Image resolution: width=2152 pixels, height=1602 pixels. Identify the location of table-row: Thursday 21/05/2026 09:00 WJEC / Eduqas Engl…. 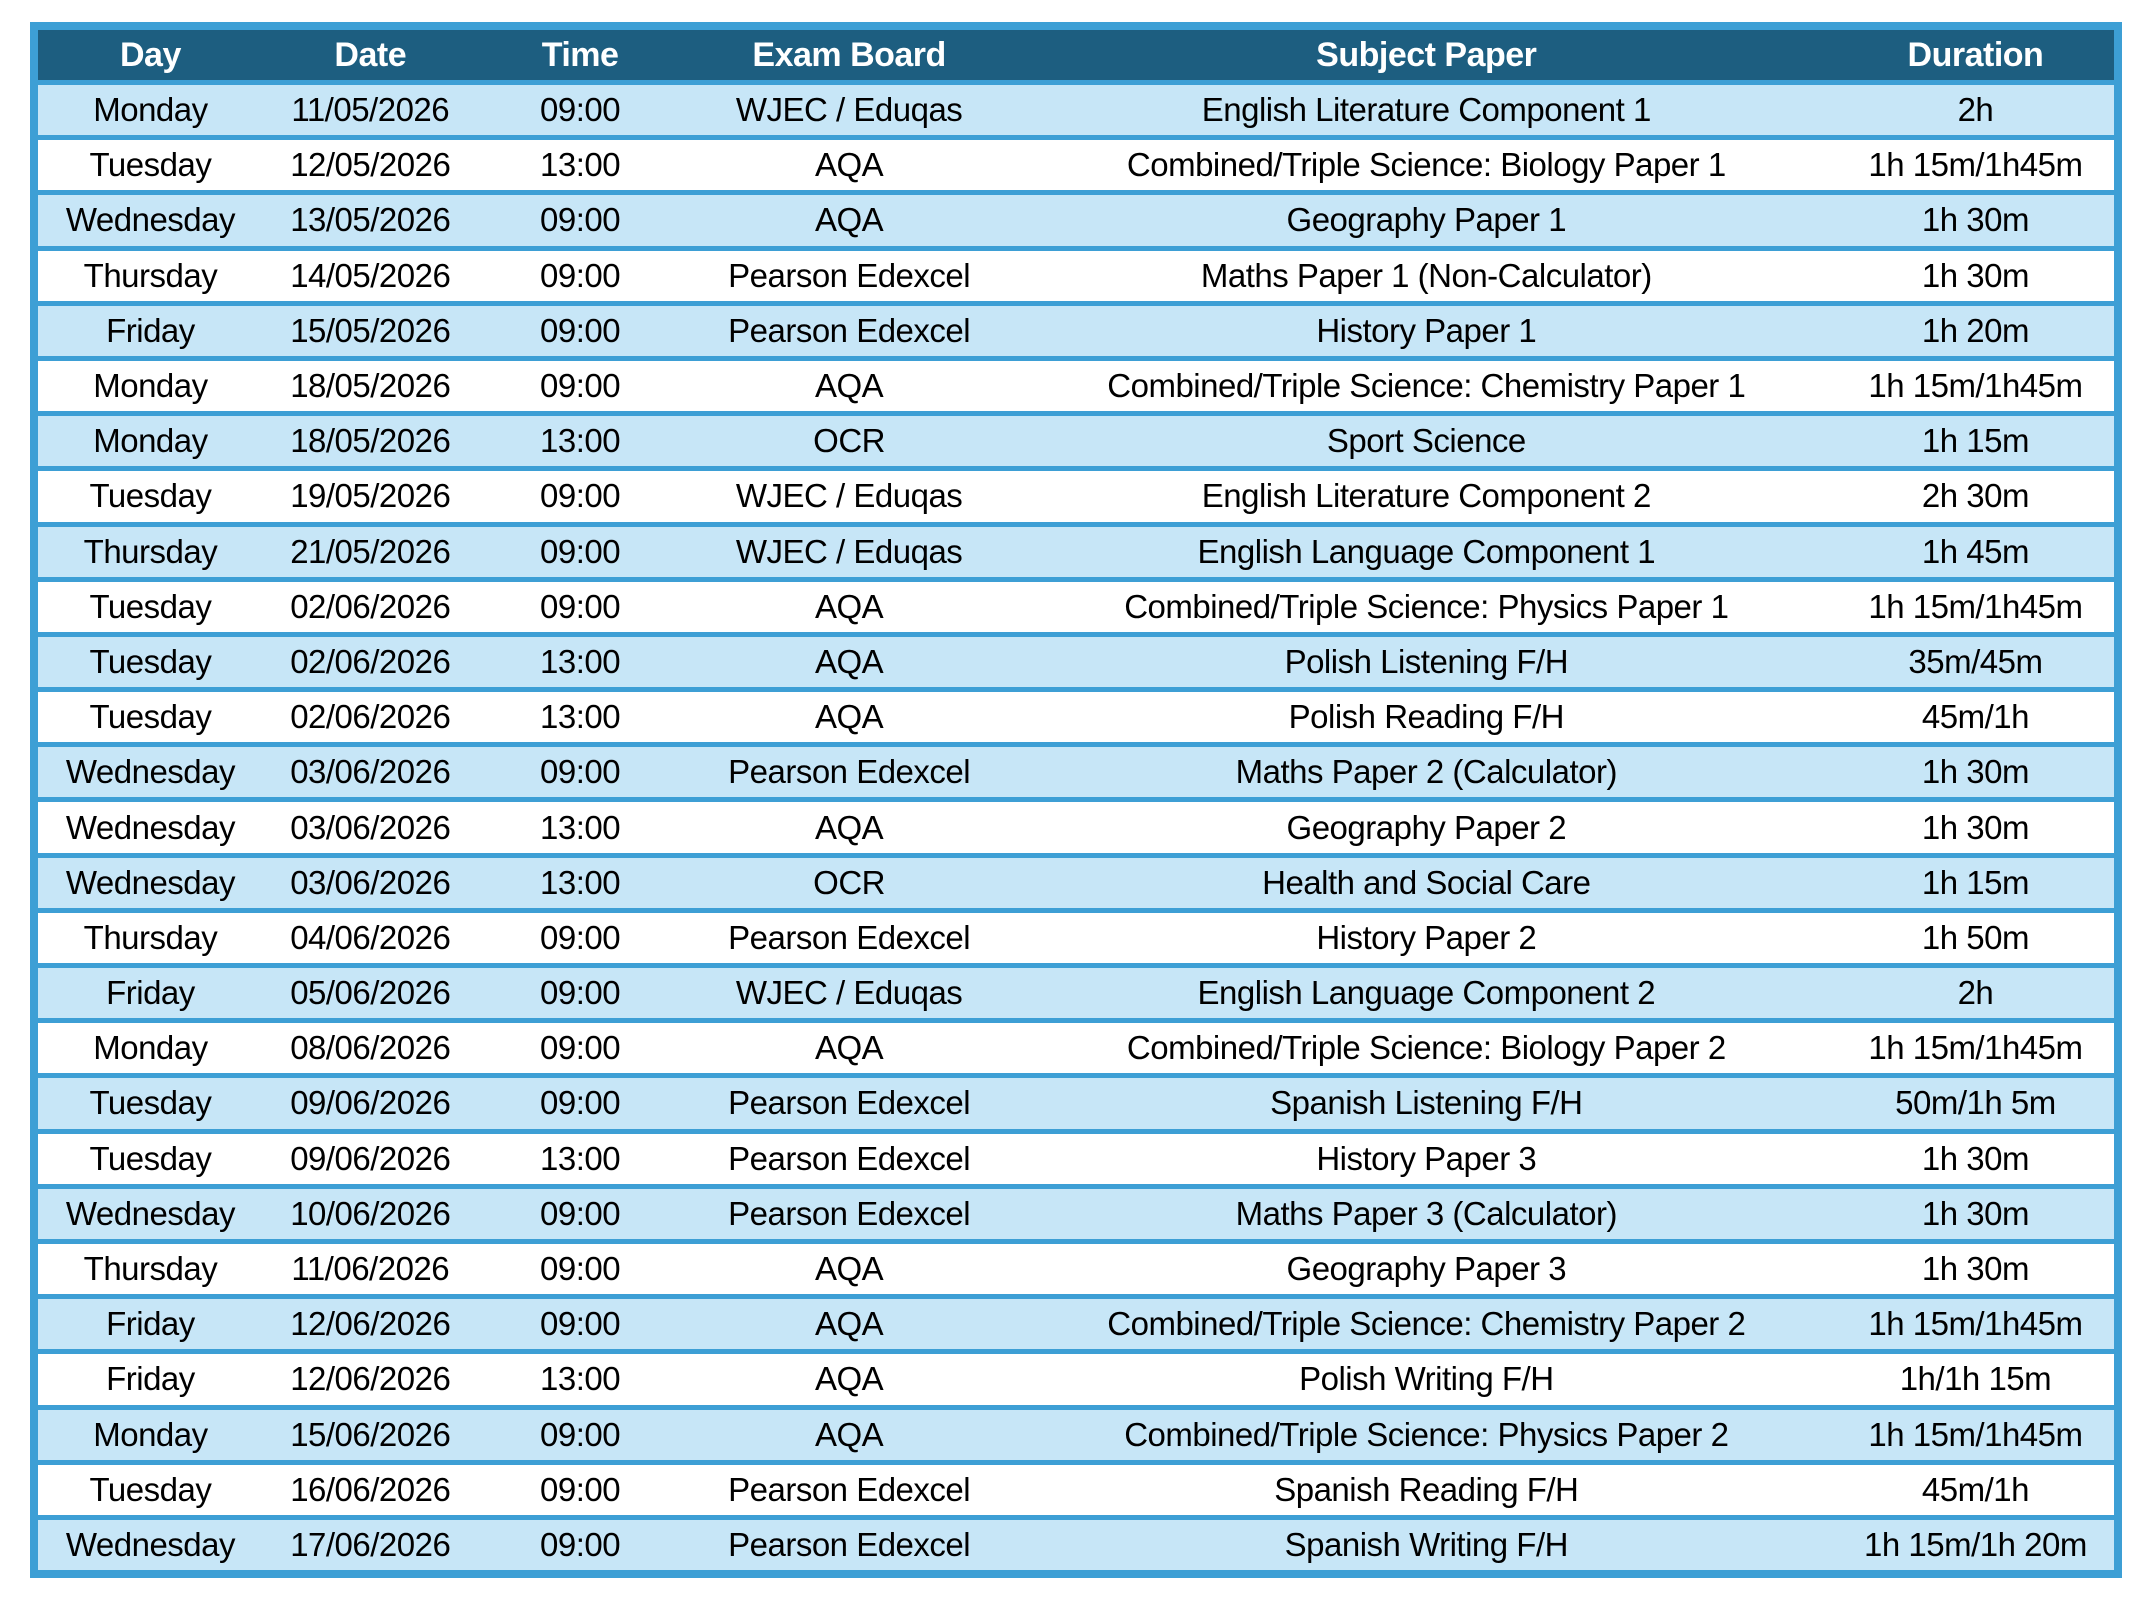
(1076, 551).